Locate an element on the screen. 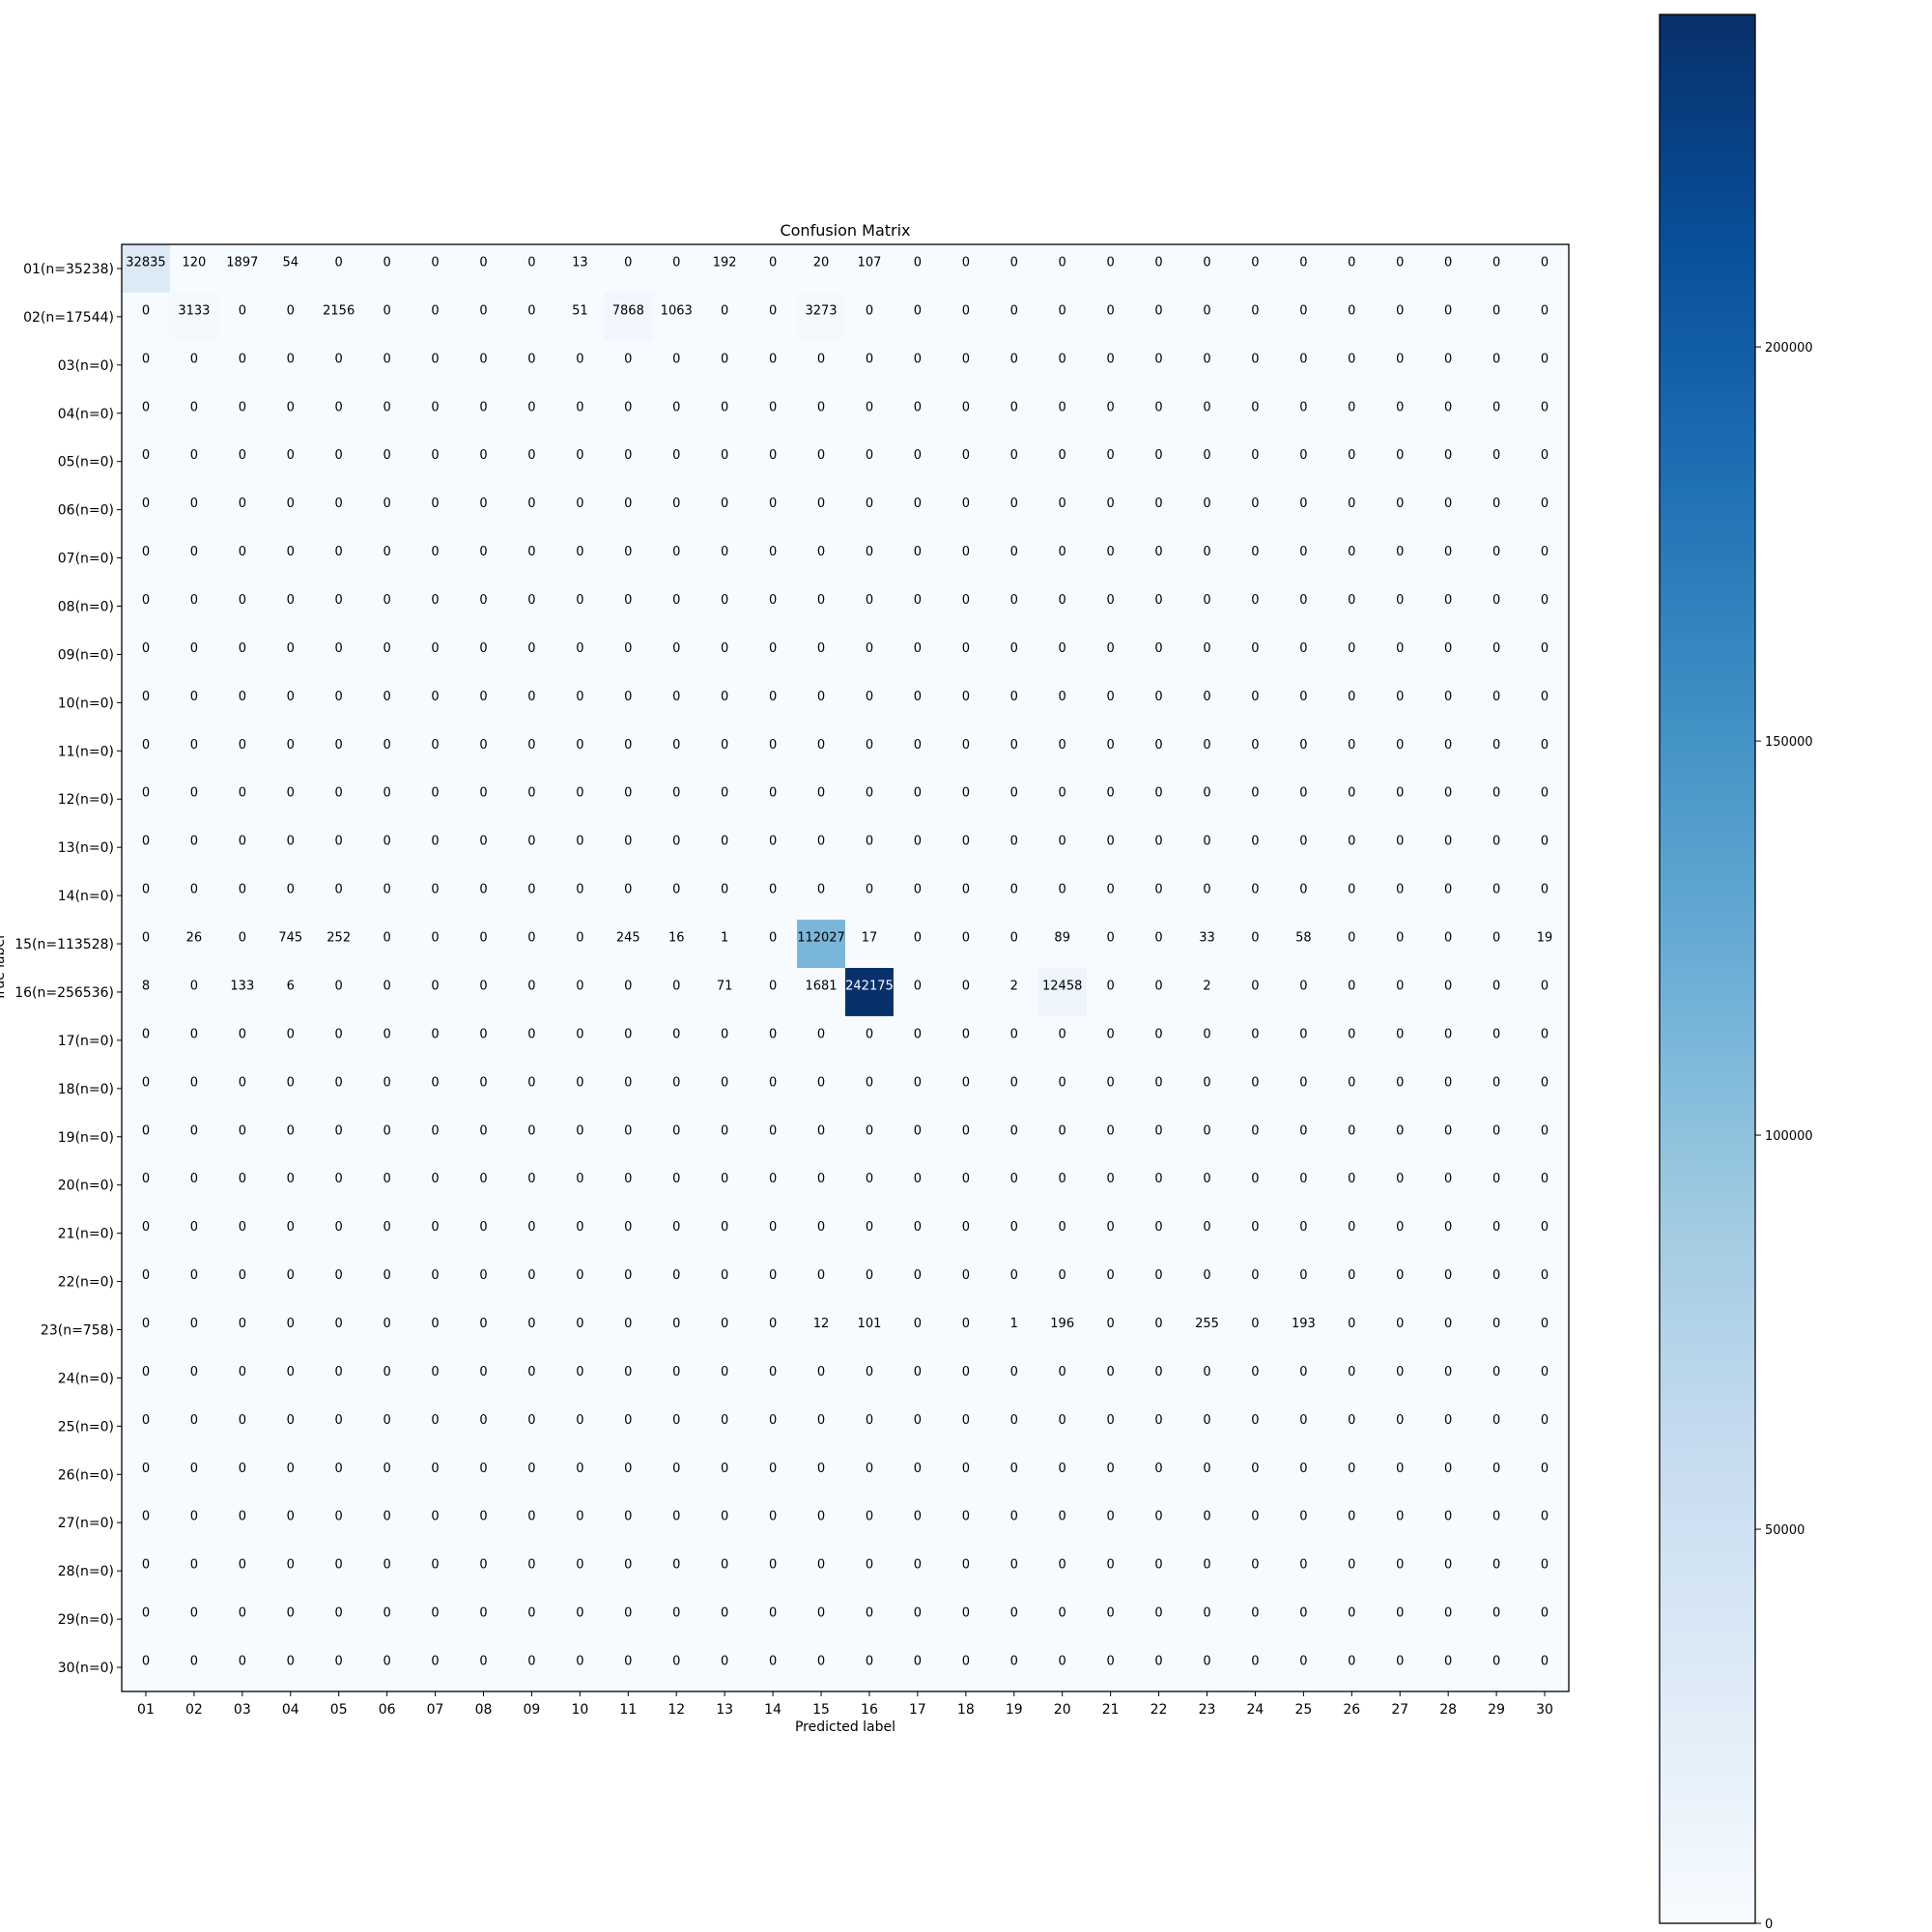 This screenshot has width=1932, height=1932. cell-value-label: 6 is located at coordinates (291, 986).